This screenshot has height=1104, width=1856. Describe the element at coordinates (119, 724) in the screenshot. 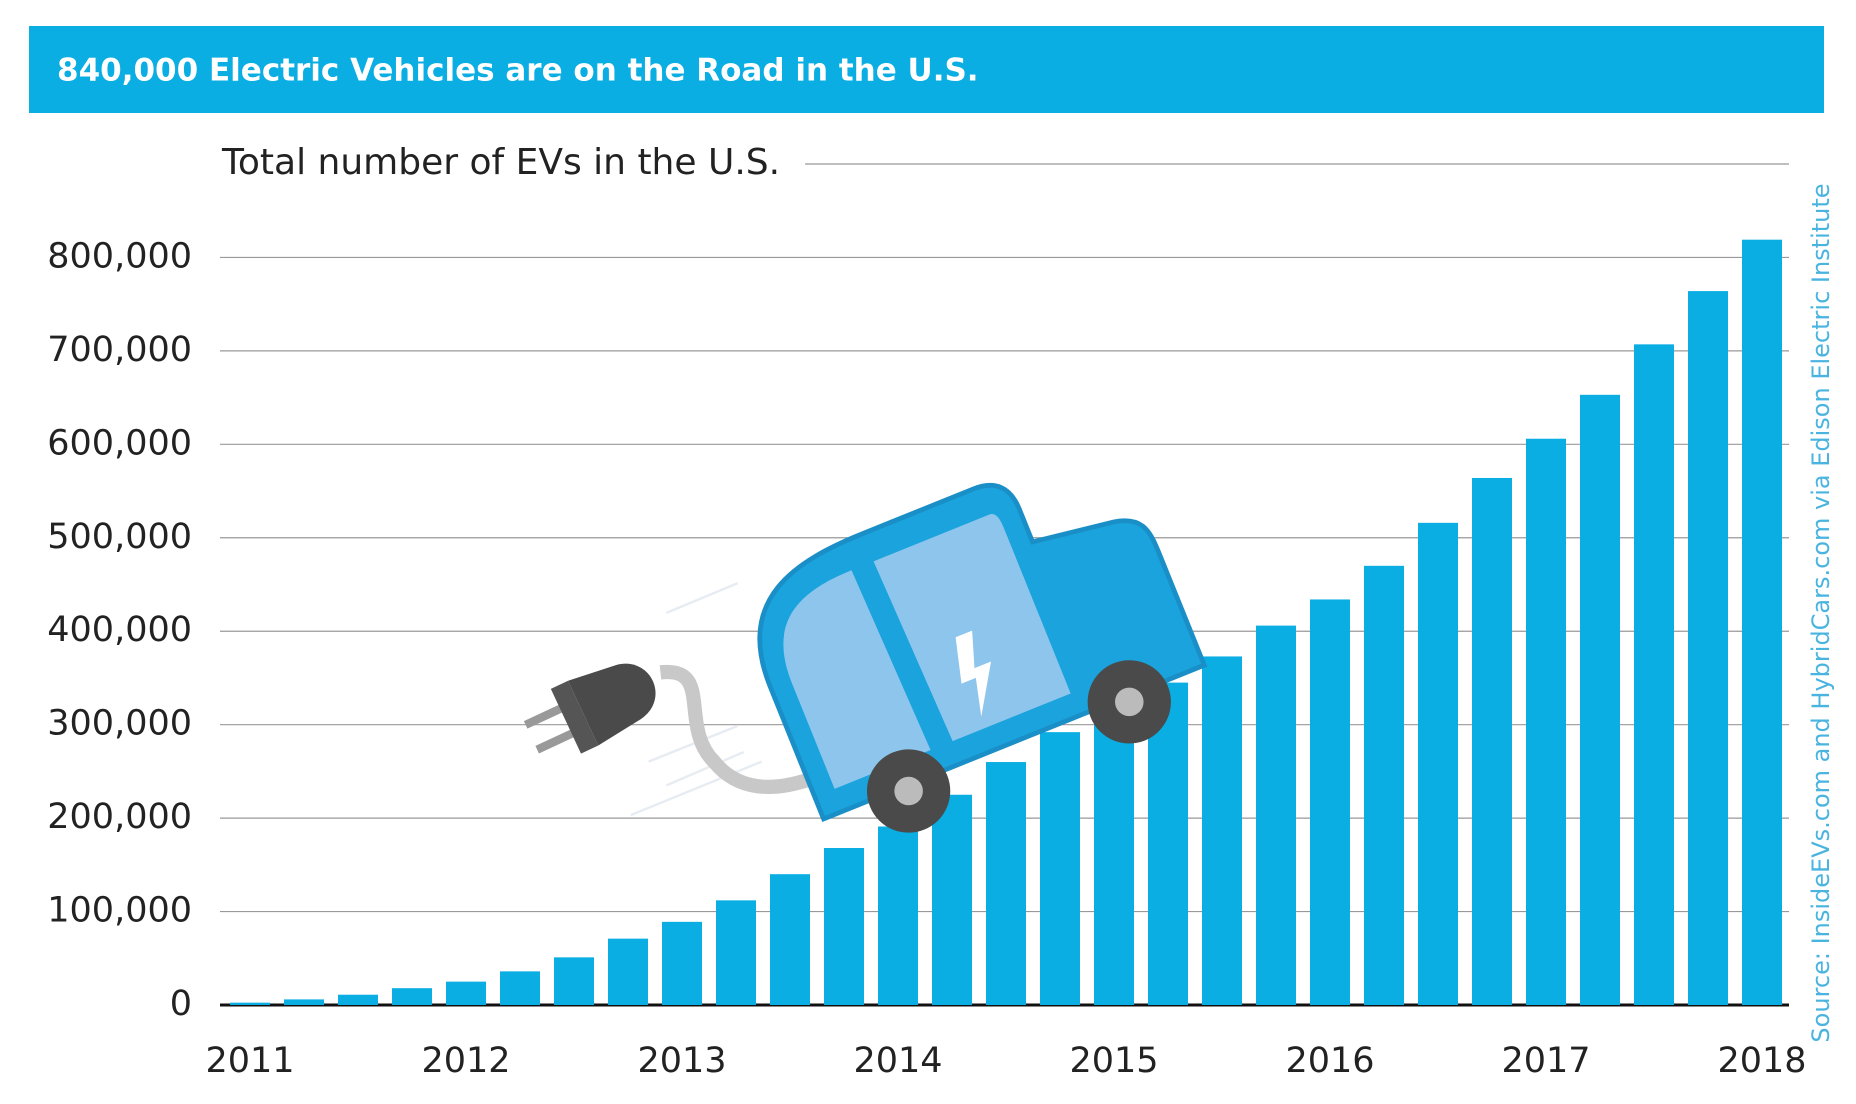

I see `y-tick-label: 300,000` at that location.